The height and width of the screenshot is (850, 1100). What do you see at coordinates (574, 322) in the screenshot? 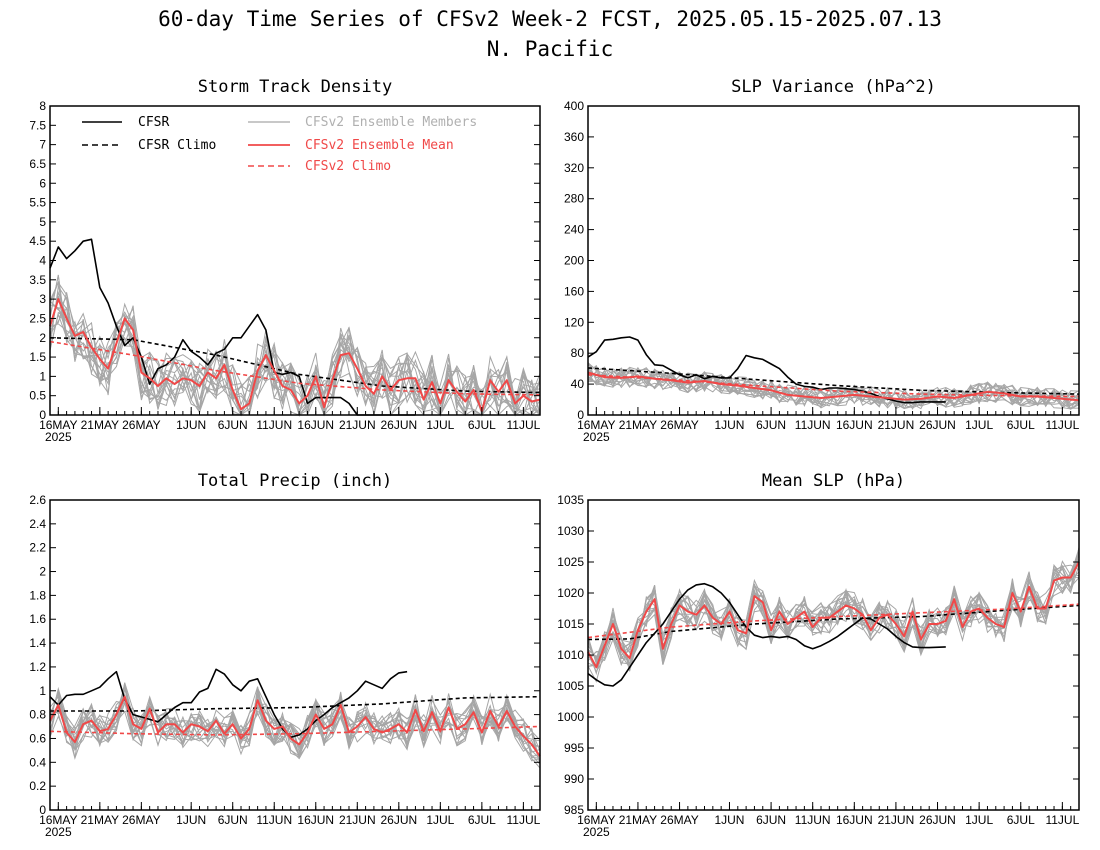
I see `y-tick-label: 120` at bounding box center [574, 322].